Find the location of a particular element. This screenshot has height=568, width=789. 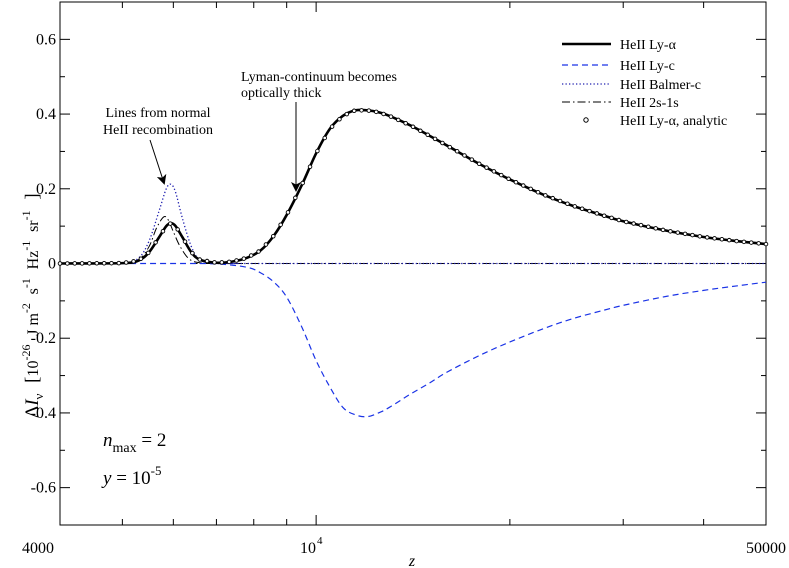

y-label-m-exp: -2 is located at coordinates (26, 308).